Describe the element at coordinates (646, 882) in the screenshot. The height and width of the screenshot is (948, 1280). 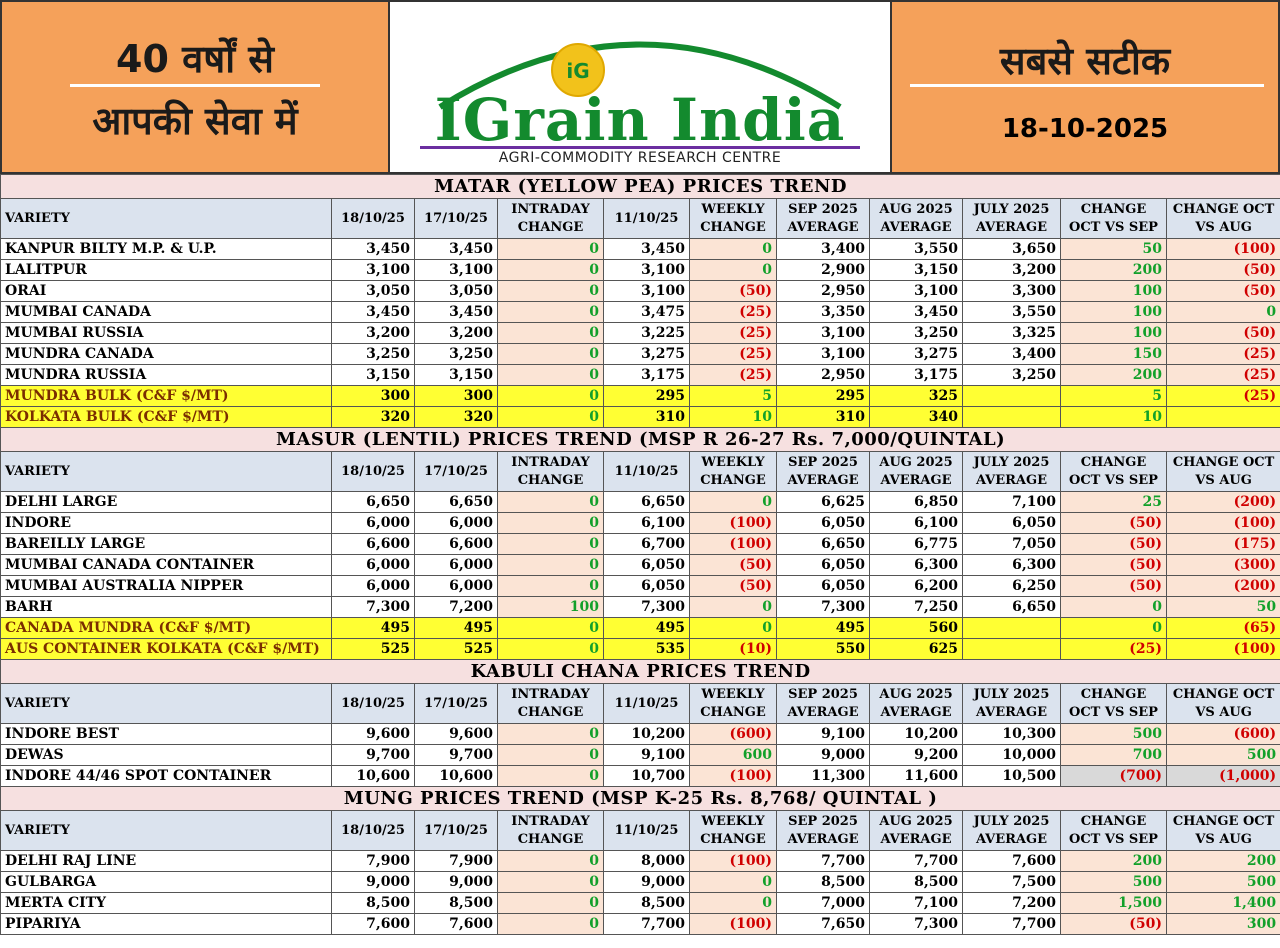
I see `price-cell: 9,000` at that location.